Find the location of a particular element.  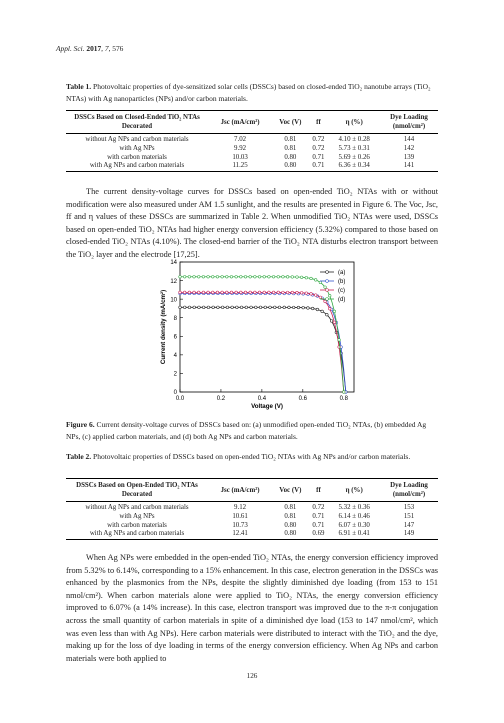

table-cell: 12.41 is located at coordinates (240, 534).